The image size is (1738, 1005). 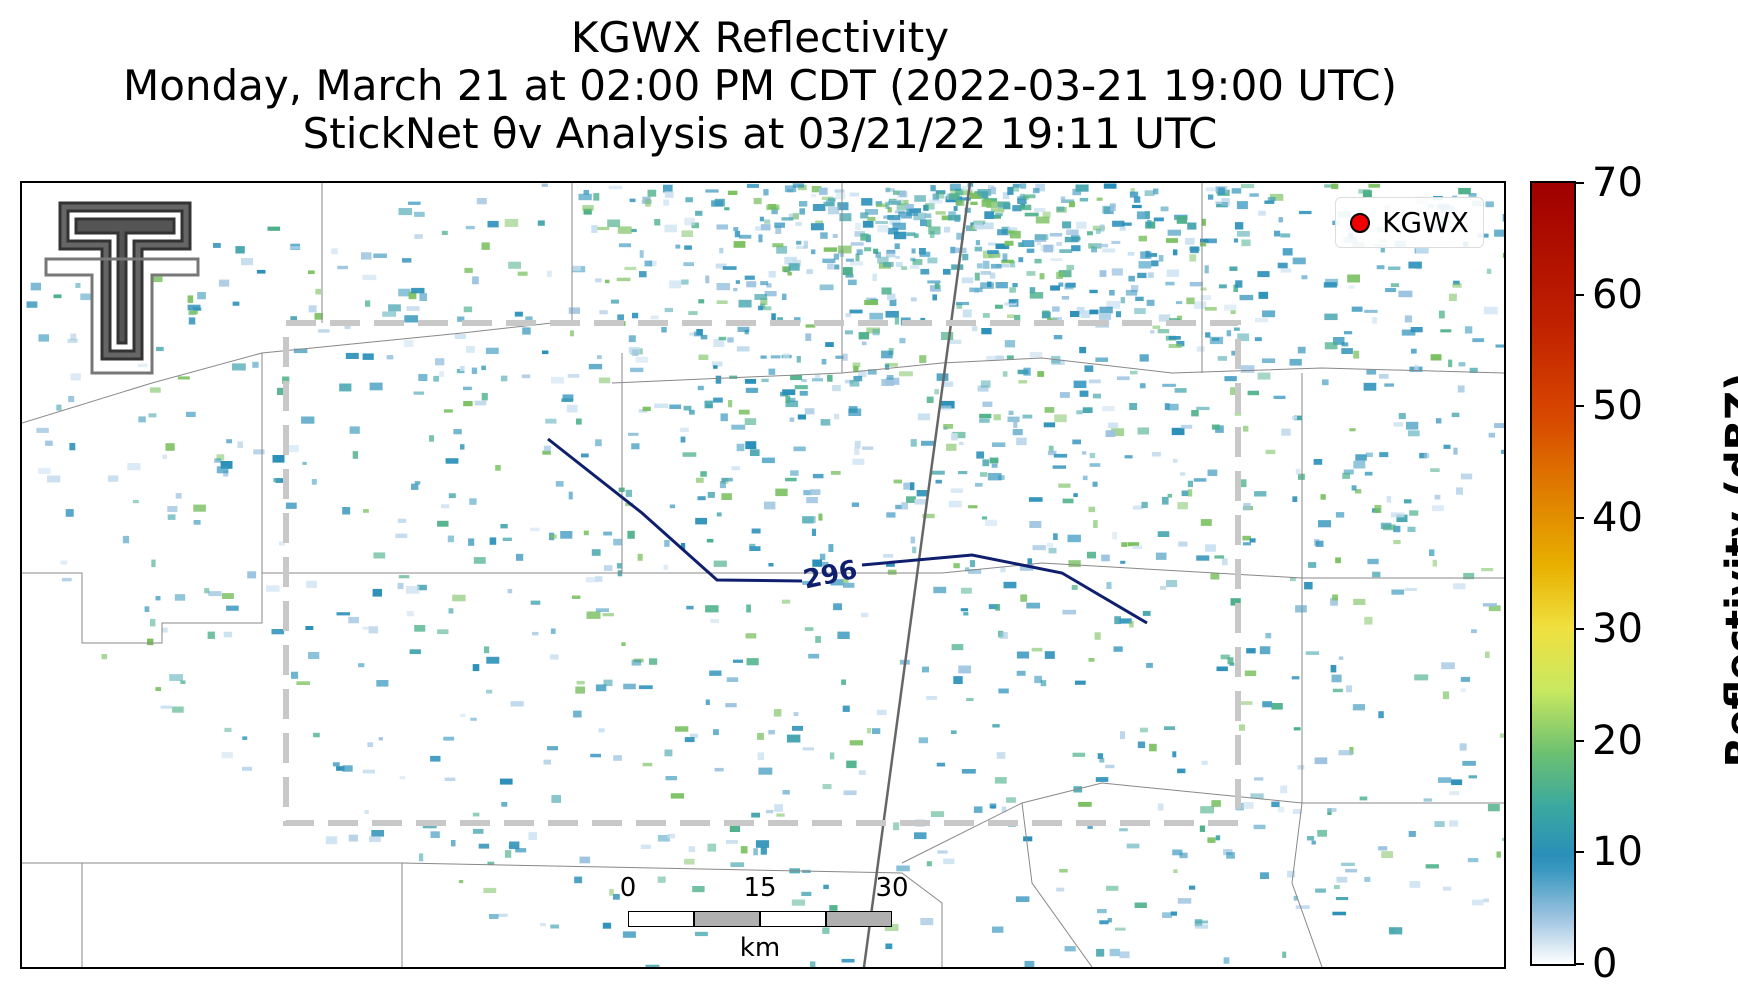 What do you see at coordinates (892, 888) in the screenshot?
I see `scale-tick-30: 30` at bounding box center [892, 888].